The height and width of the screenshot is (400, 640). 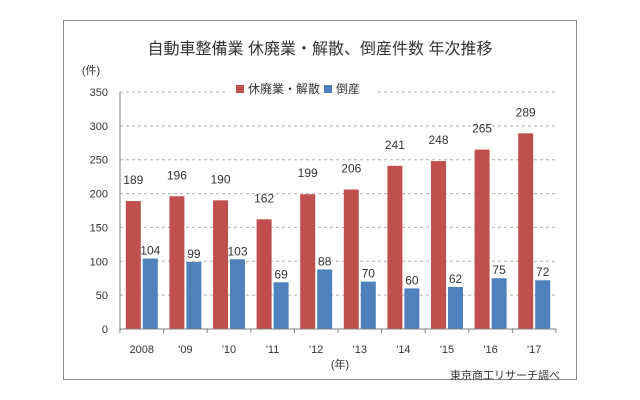 What do you see at coordinates (456, 279) in the screenshot?
I see `data-label: 62` at bounding box center [456, 279].